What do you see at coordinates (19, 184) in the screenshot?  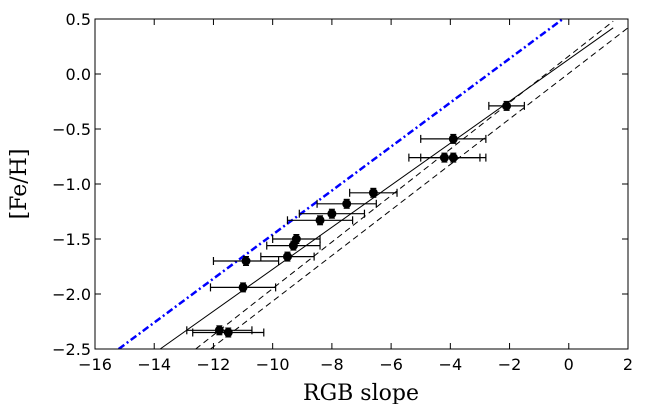 I see `y-axis-label: [Fe/H]` at bounding box center [19, 184].